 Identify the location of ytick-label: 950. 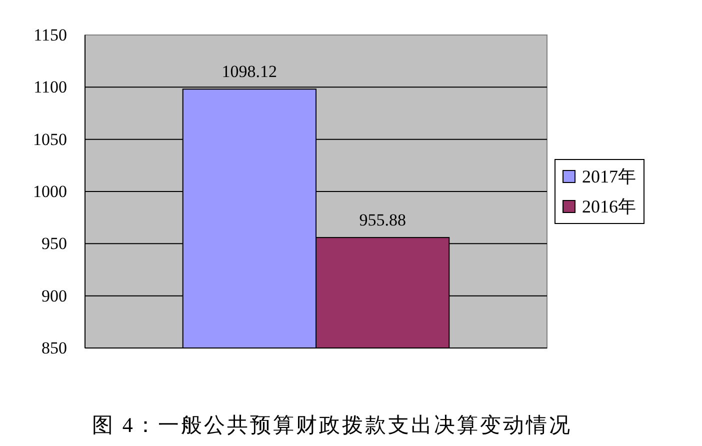
(54, 244).